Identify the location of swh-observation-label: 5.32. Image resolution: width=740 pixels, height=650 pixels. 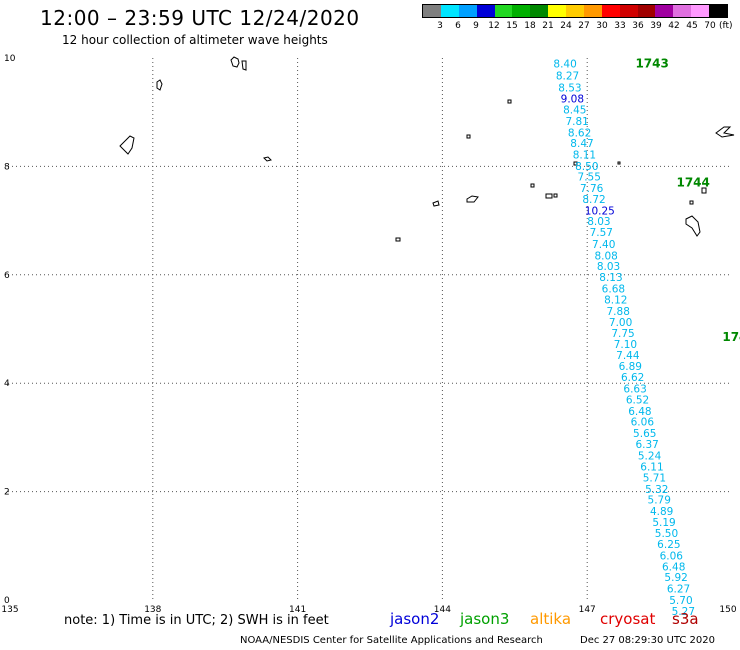
(656, 490).